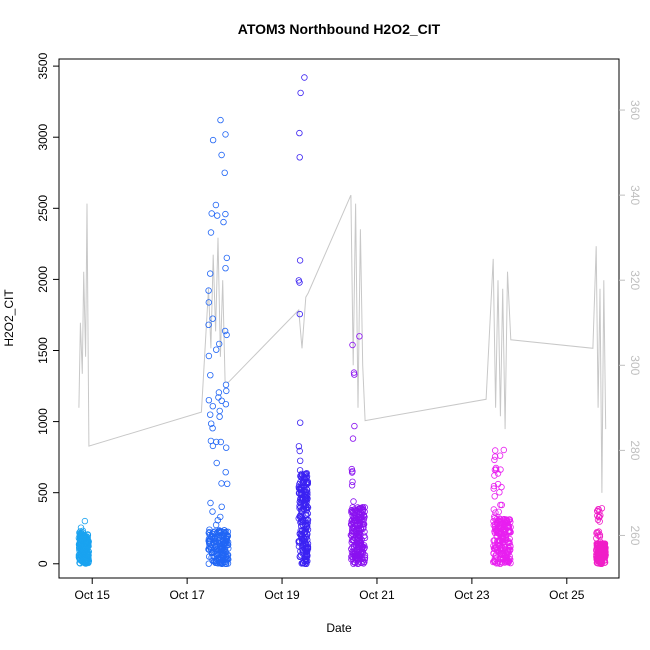 The image size is (650, 650). I want to click on y2-tick-label: 320, so click(635, 280).